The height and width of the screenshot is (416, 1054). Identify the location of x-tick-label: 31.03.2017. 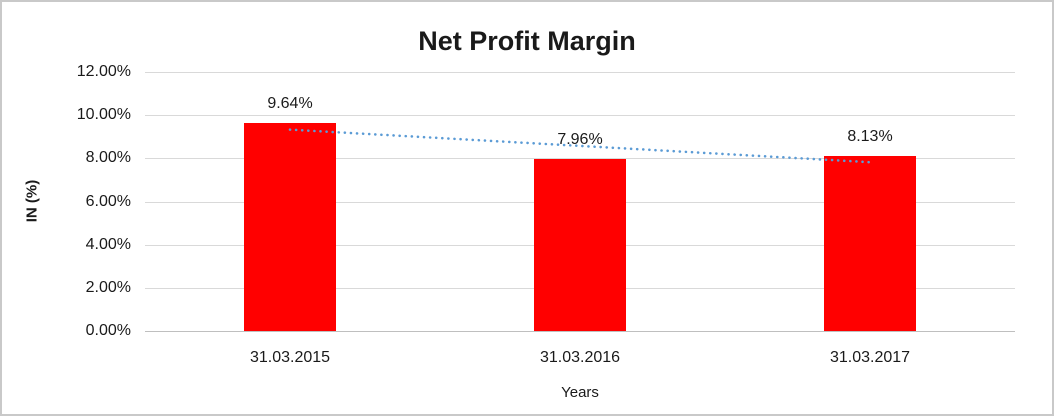
(870, 357).